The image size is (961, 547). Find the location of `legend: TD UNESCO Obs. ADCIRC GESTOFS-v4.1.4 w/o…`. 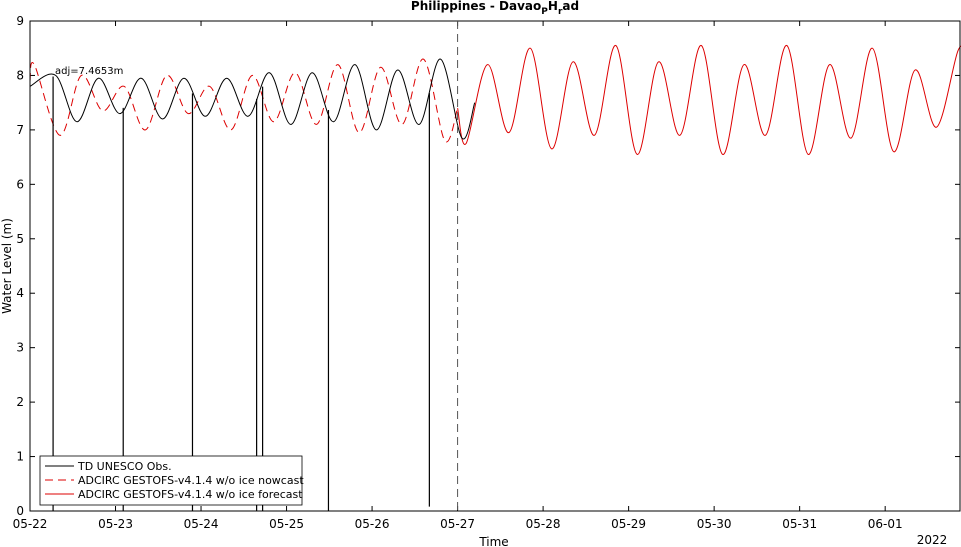

legend: TD UNESCO Obs. ADCIRC GESTOFS-v4.1.4 w/o… is located at coordinates (171, 480).